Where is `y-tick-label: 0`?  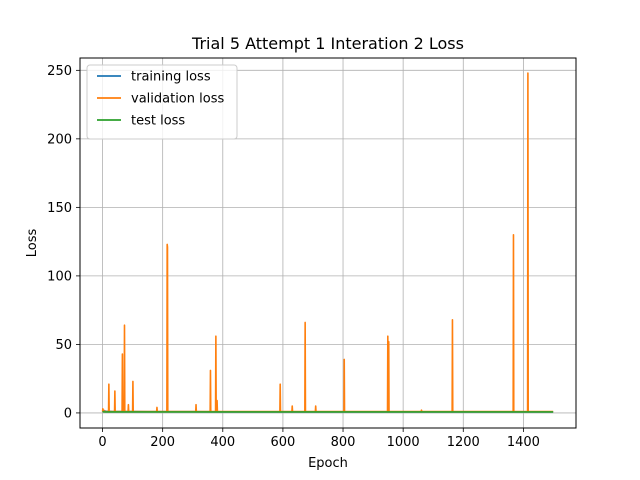
y-tick-label: 0 is located at coordinates (68, 413).